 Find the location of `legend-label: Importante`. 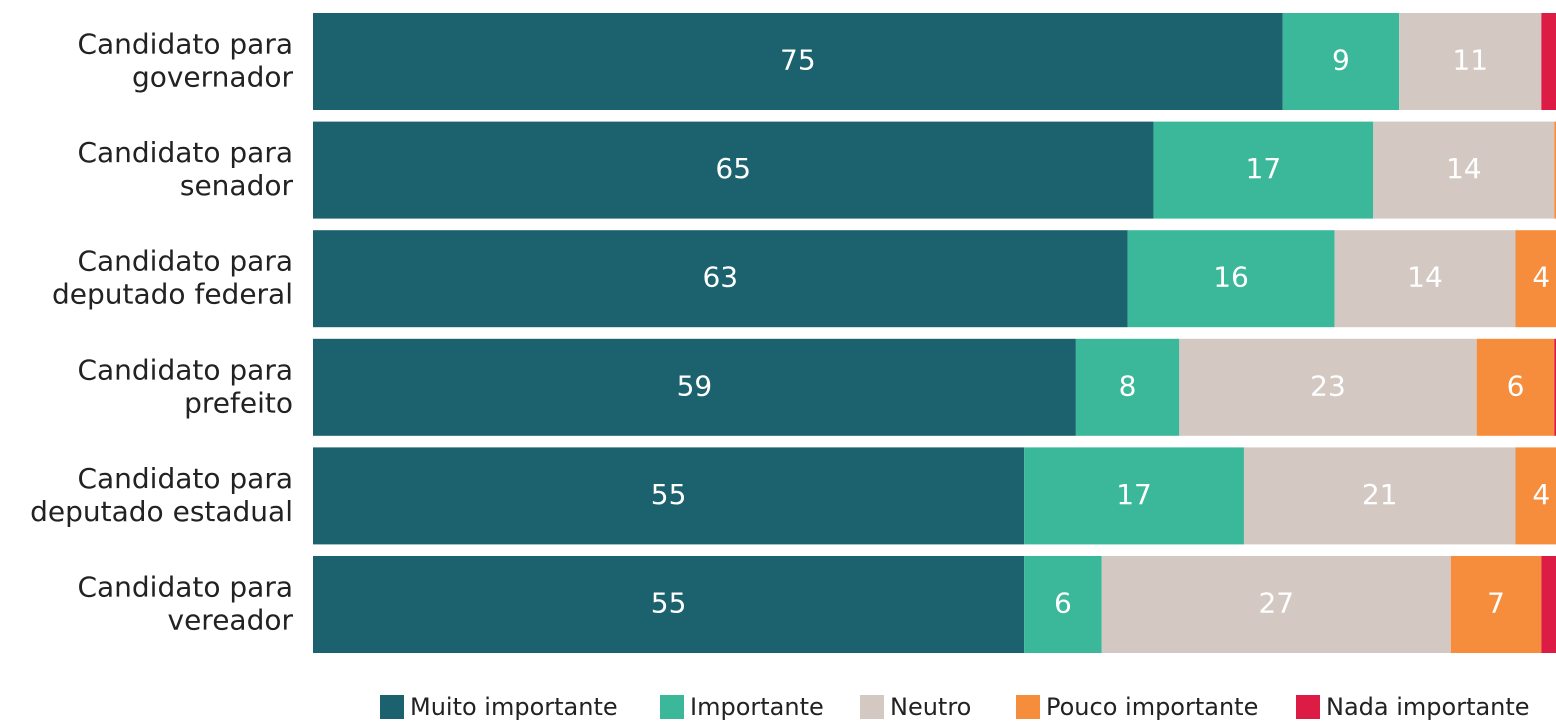

legend-label: Importante is located at coordinates (757, 707).